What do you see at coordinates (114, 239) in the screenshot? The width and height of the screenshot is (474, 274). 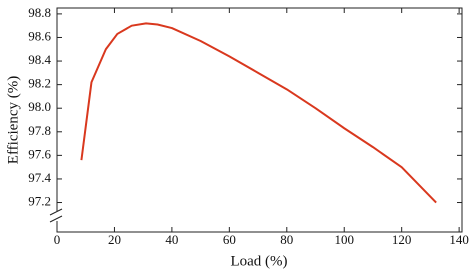 I see `x-tick-label: 20` at bounding box center [114, 239].